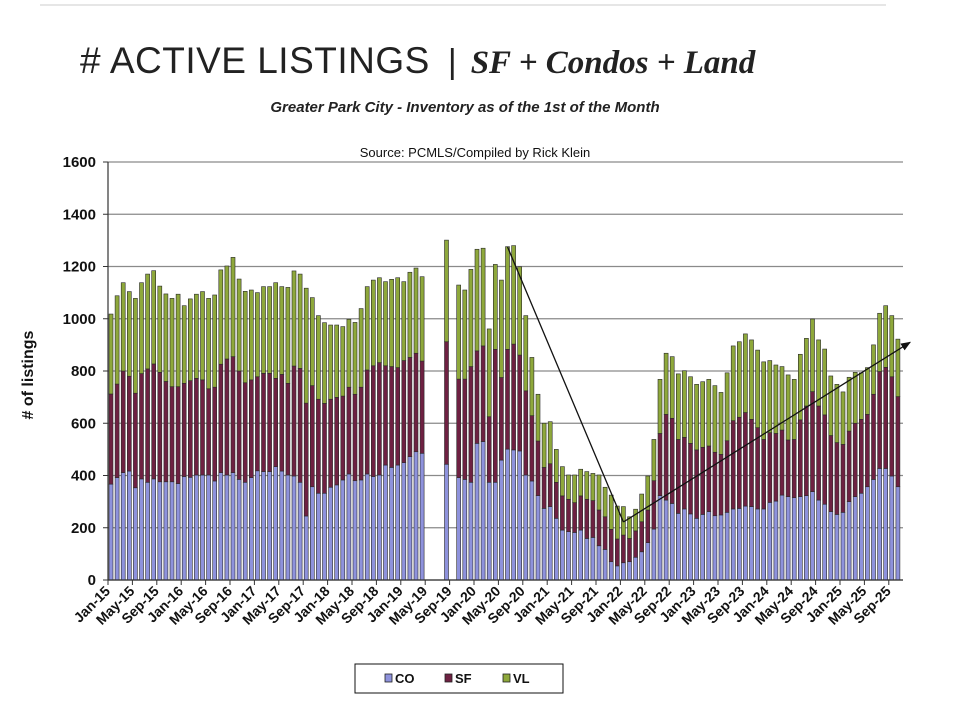 The image size is (958, 721). I want to click on title-main: # ACTIVE LISTINGS, so click(255, 60).